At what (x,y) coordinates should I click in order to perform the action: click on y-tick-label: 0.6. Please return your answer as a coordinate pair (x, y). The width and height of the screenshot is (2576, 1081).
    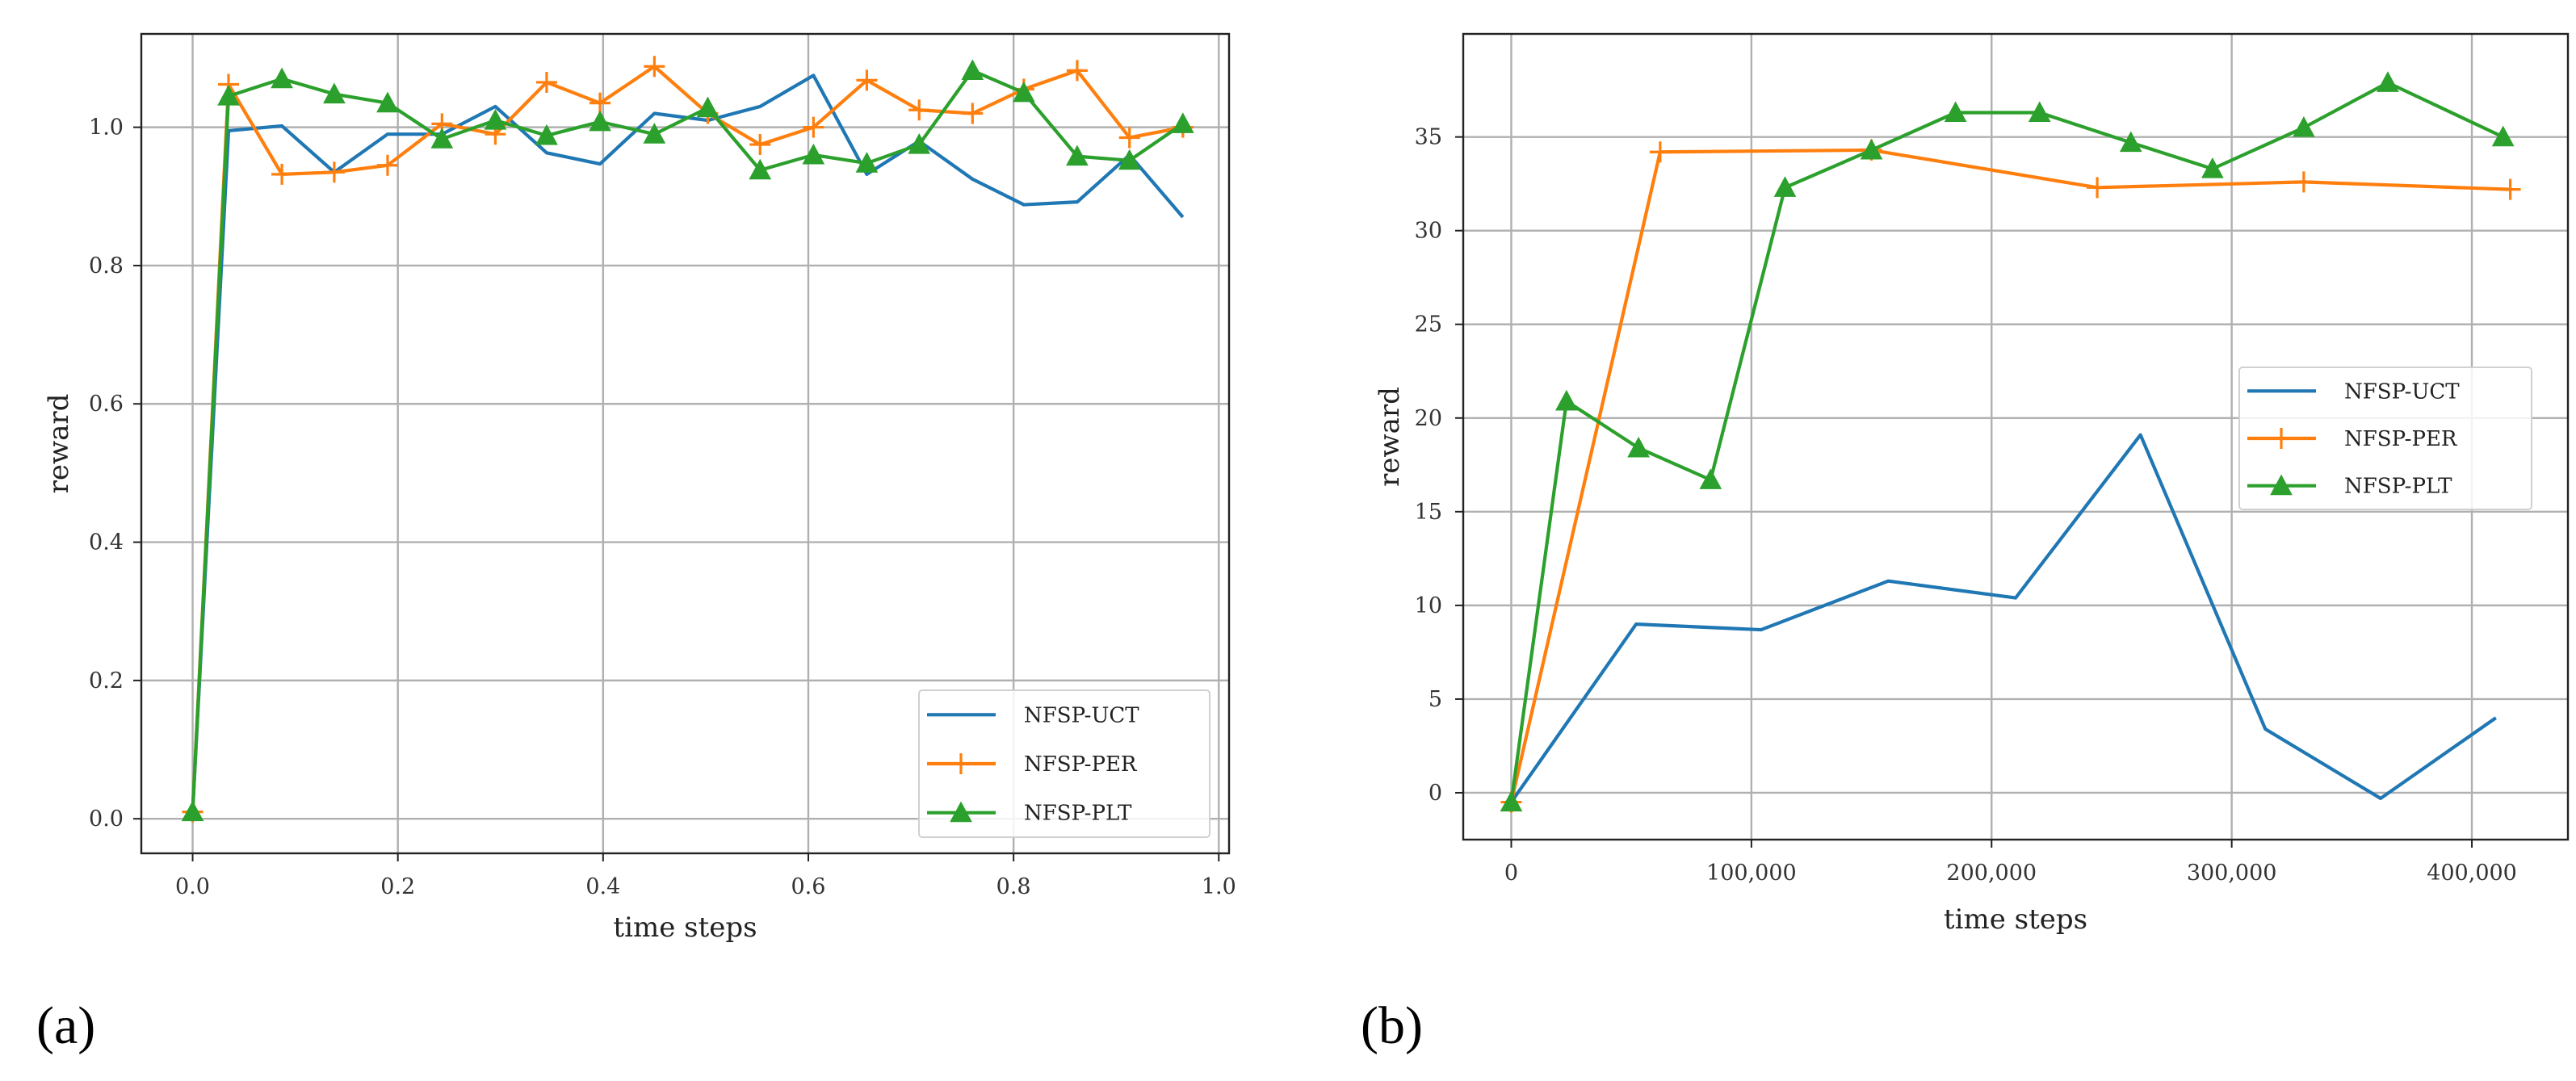
    Looking at the image, I should click on (107, 404).